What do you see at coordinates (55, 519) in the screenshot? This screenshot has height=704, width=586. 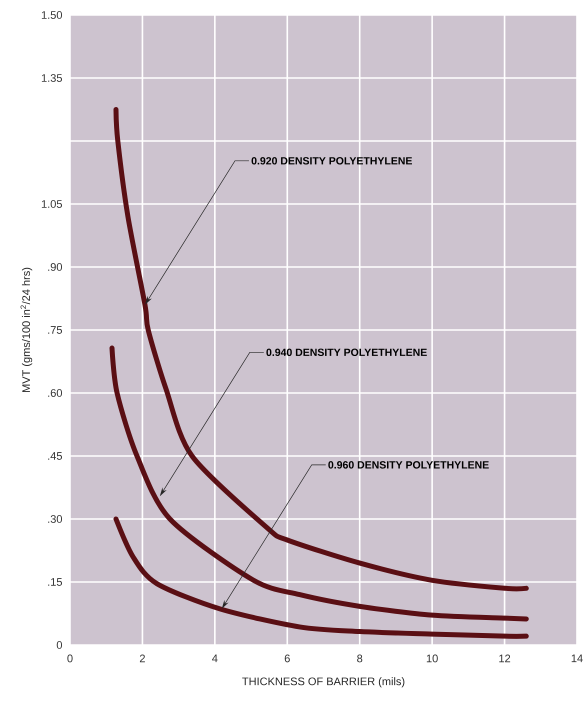 I see `y-tick-label: .30` at bounding box center [55, 519].